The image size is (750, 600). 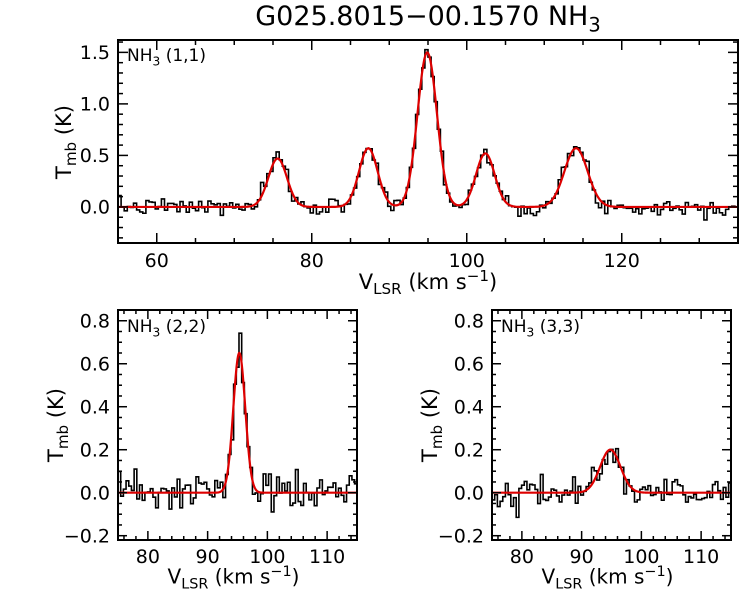 What do you see at coordinates (557, 327) in the screenshot?
I see `panel-label-transition: (3,3)` at bounding box center [557, 327].